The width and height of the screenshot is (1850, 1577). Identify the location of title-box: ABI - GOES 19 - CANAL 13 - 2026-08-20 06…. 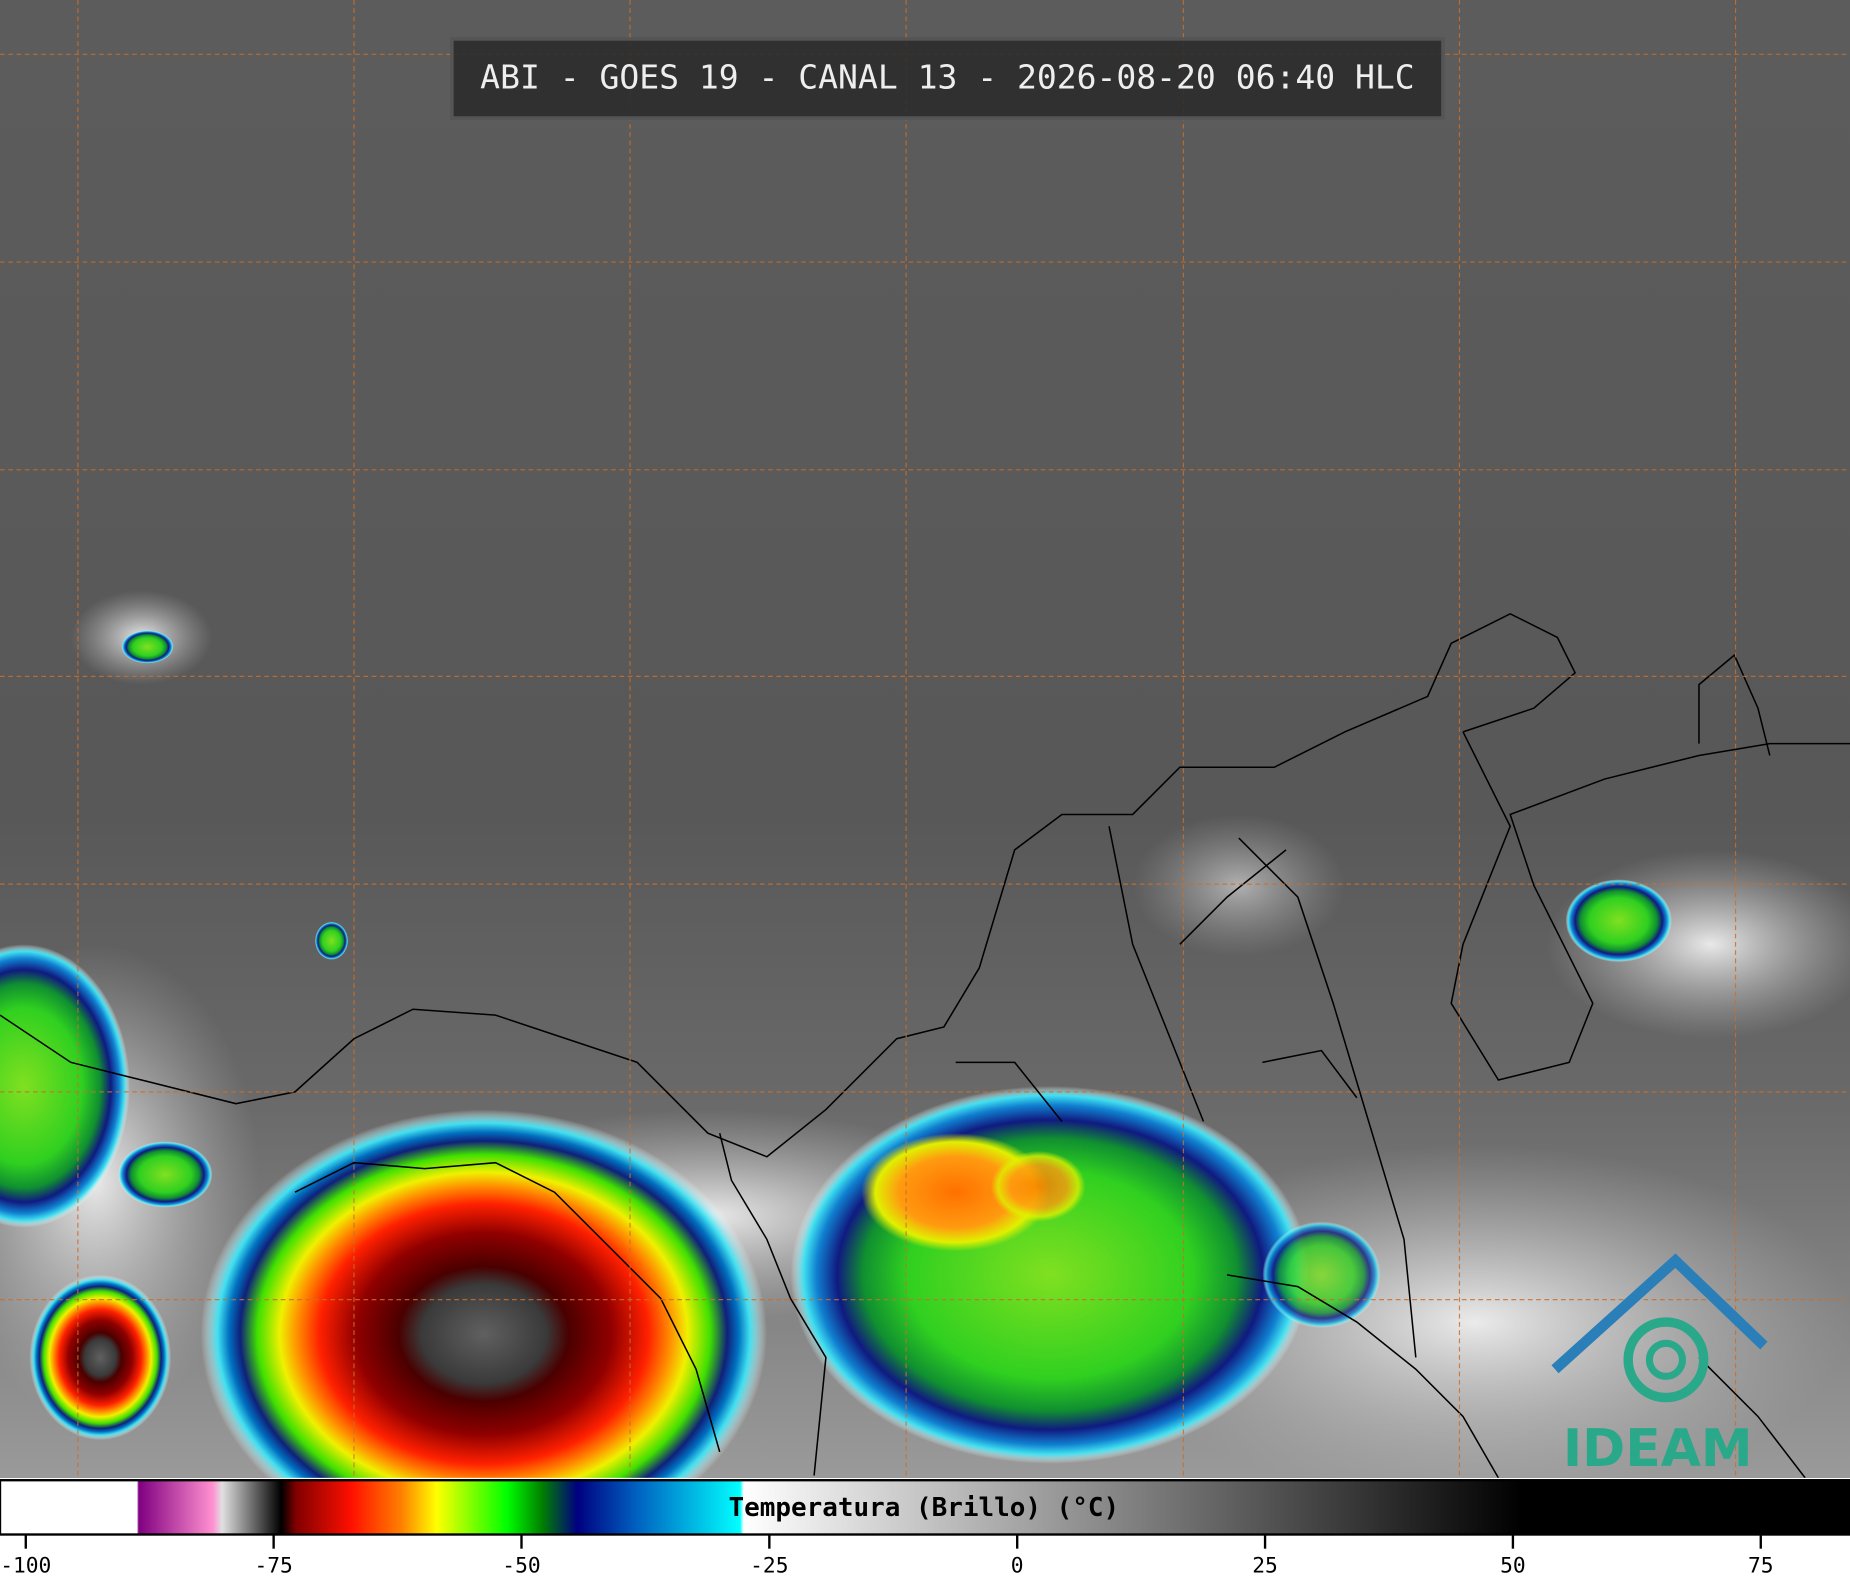
(947, 78).